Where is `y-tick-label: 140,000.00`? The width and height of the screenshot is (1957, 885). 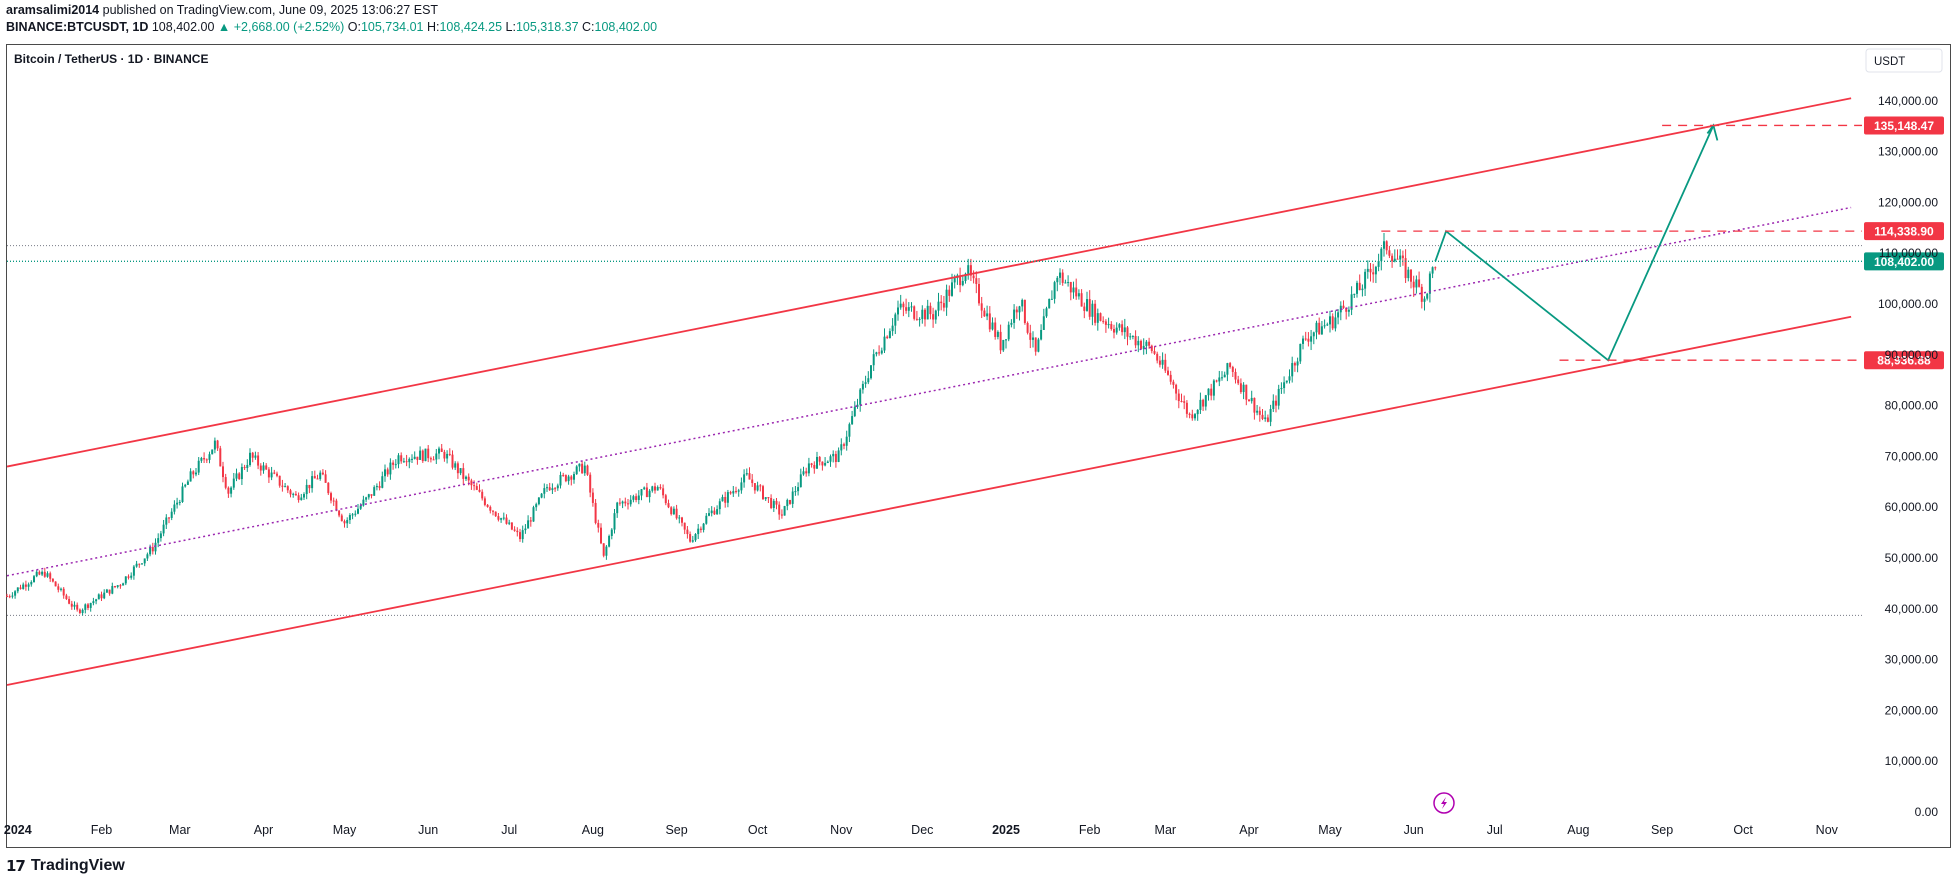 y-tick-label: 140,000.00 is located at coordinates (1908, 101).